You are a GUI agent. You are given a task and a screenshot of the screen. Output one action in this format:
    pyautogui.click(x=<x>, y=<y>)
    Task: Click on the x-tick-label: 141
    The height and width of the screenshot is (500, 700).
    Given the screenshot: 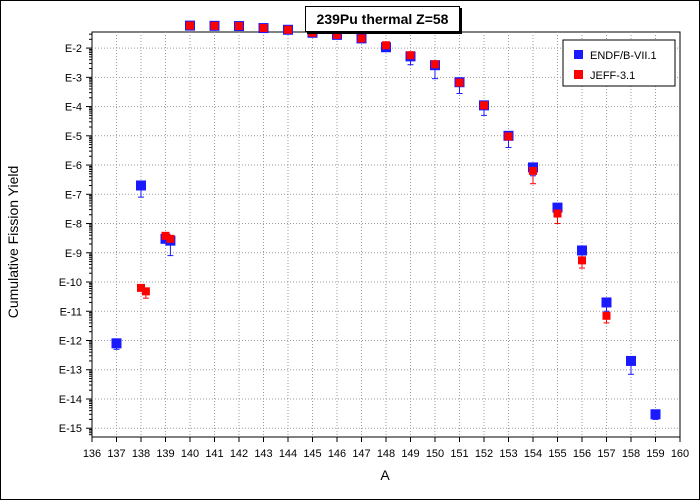 What is the action you would take?
    pyautogui.click(x=214, y=454)
    